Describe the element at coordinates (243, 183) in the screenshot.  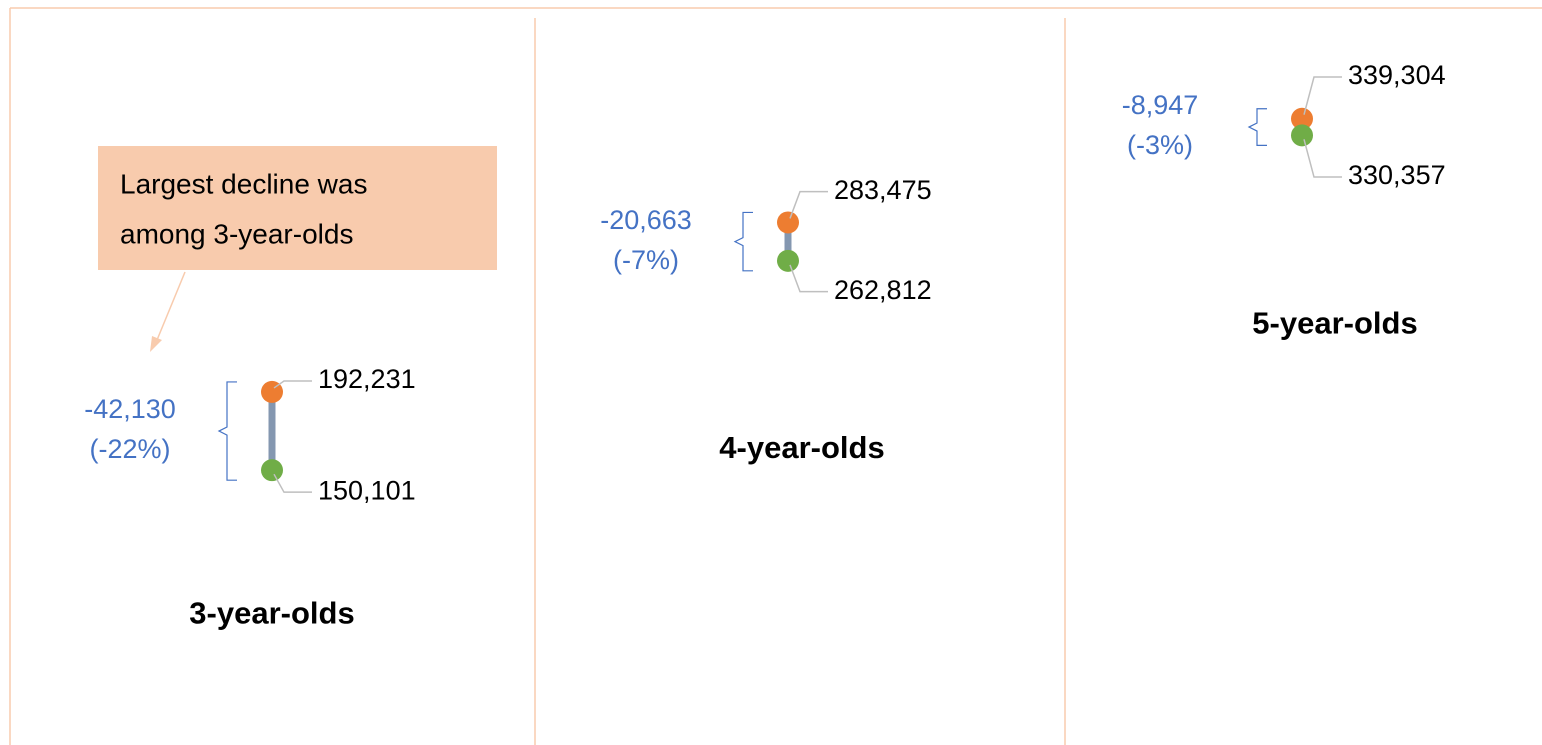
I see `annotation-text: Largest decline was` at that location.